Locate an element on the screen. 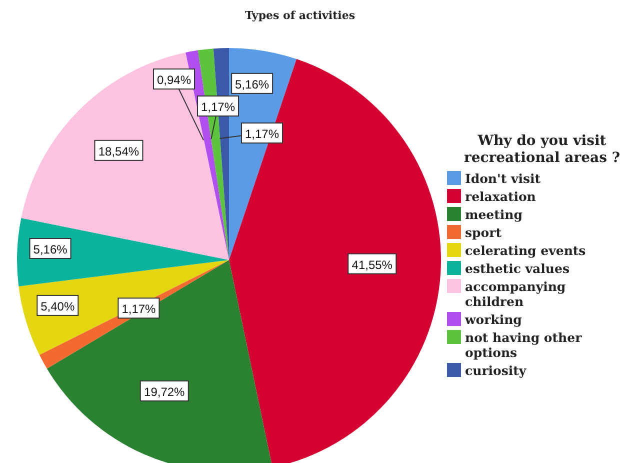  data-label: 0,94% is located at coordinates (174, 80).